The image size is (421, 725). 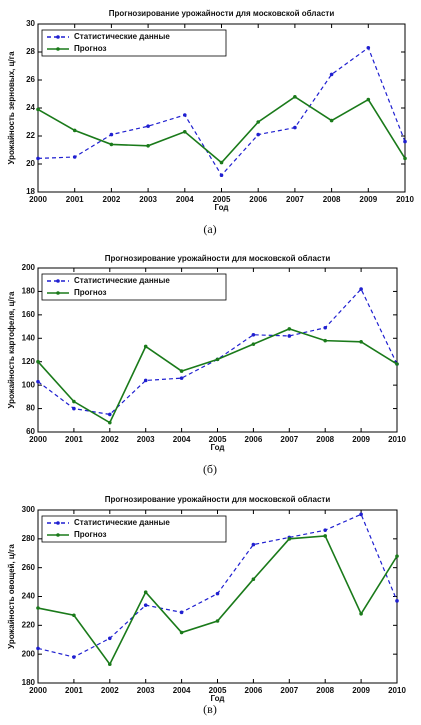 What do you see at coordinates (11, 596) in the screenshot?
I see `y-axis-label: Урожайность овощей, ц/га` at bounding box center [11, 596].